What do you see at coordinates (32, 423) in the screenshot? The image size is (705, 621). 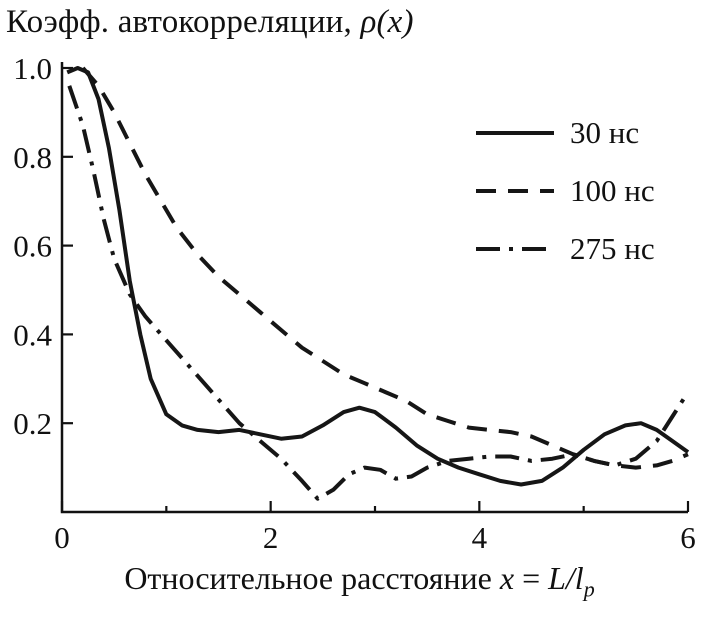 I see `y-tick-label: 0.2` at bounding box center [32, 423].